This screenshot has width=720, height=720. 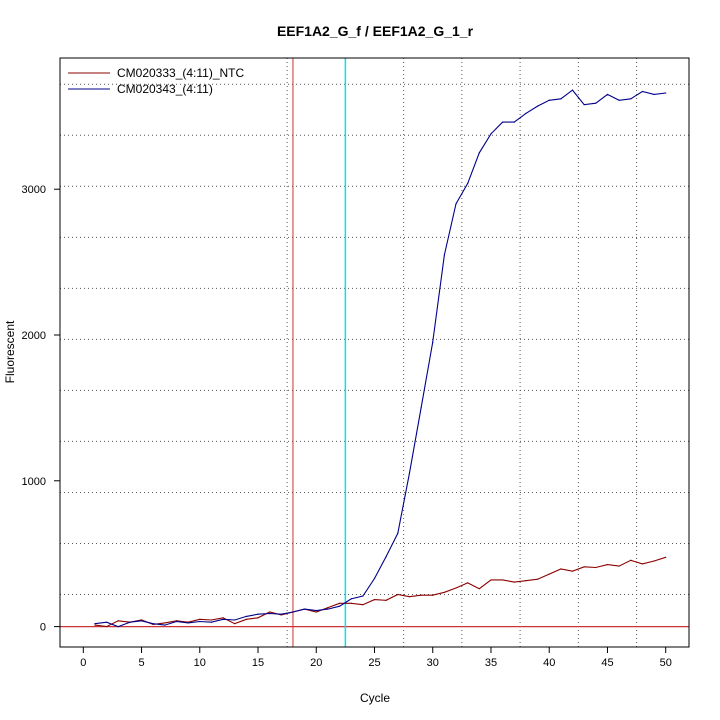 I want to click on x-tick-label: 45, so click(x=607, y=663).